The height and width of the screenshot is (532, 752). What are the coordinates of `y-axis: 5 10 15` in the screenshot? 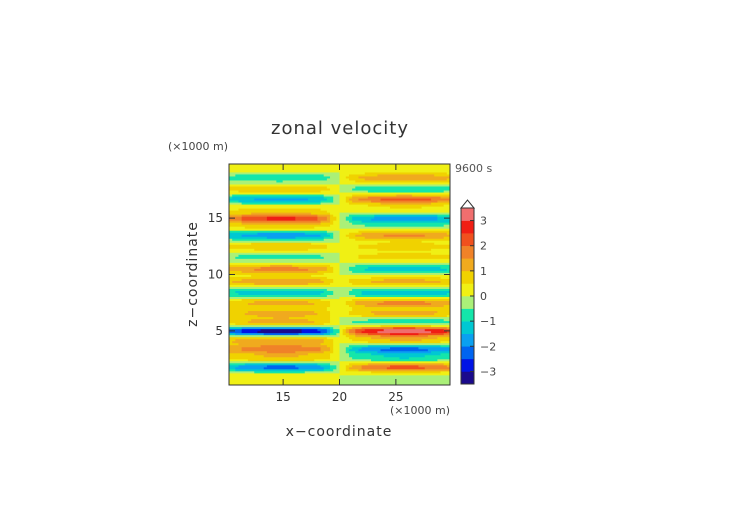 It's located at (329, 274).